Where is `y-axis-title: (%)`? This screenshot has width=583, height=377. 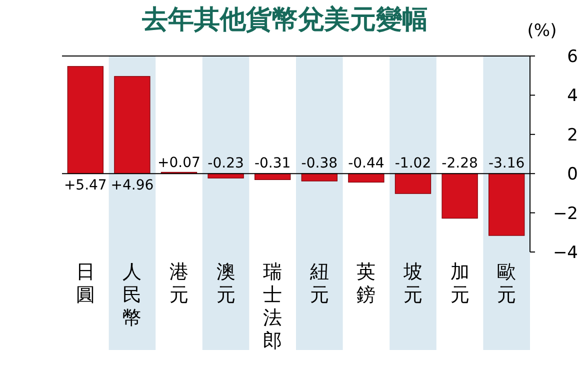
y-axis-title: (%) is located at coordinates (542, 31).